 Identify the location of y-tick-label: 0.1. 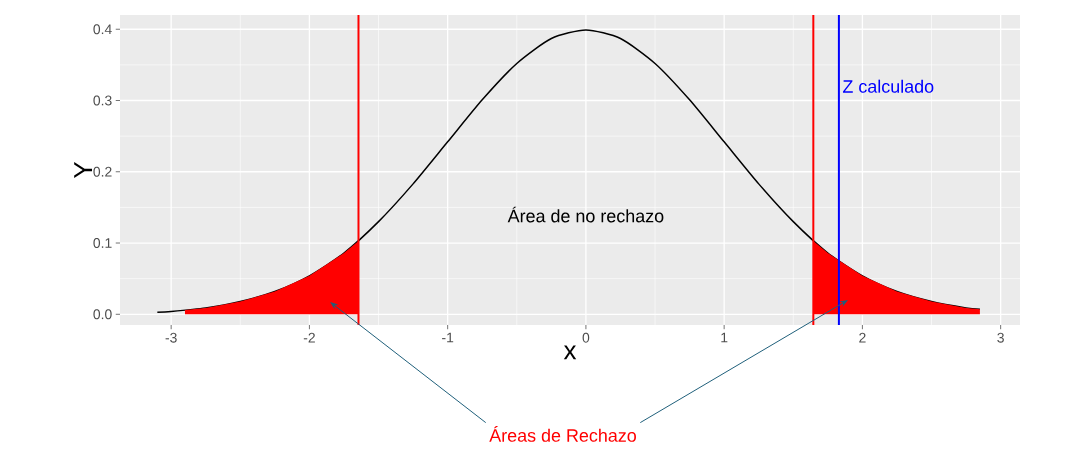
(102, 243).